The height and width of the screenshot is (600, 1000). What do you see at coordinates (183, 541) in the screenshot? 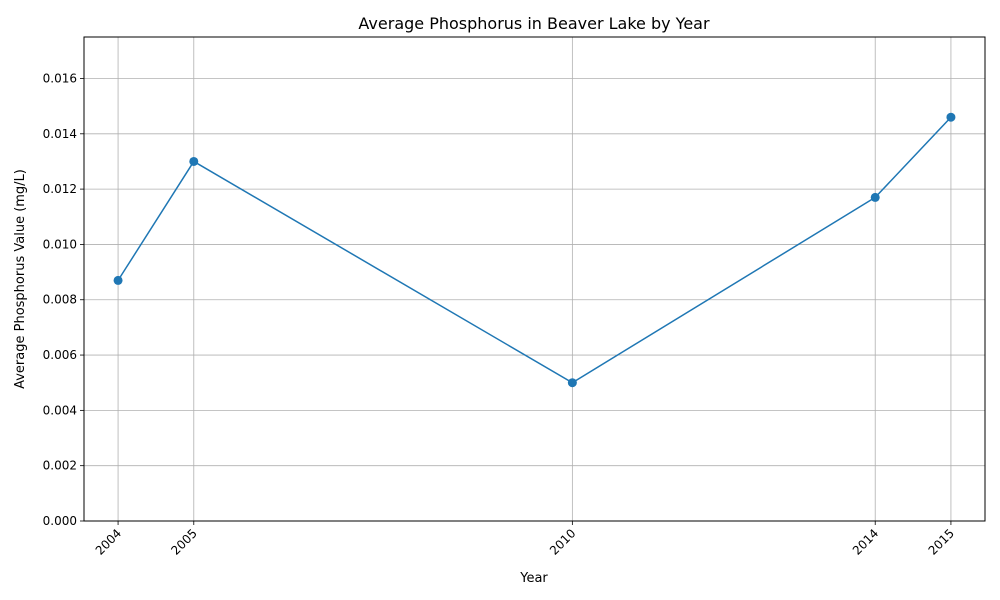
I see `x-tick-label: 2005` at bounding box center [183, 541].